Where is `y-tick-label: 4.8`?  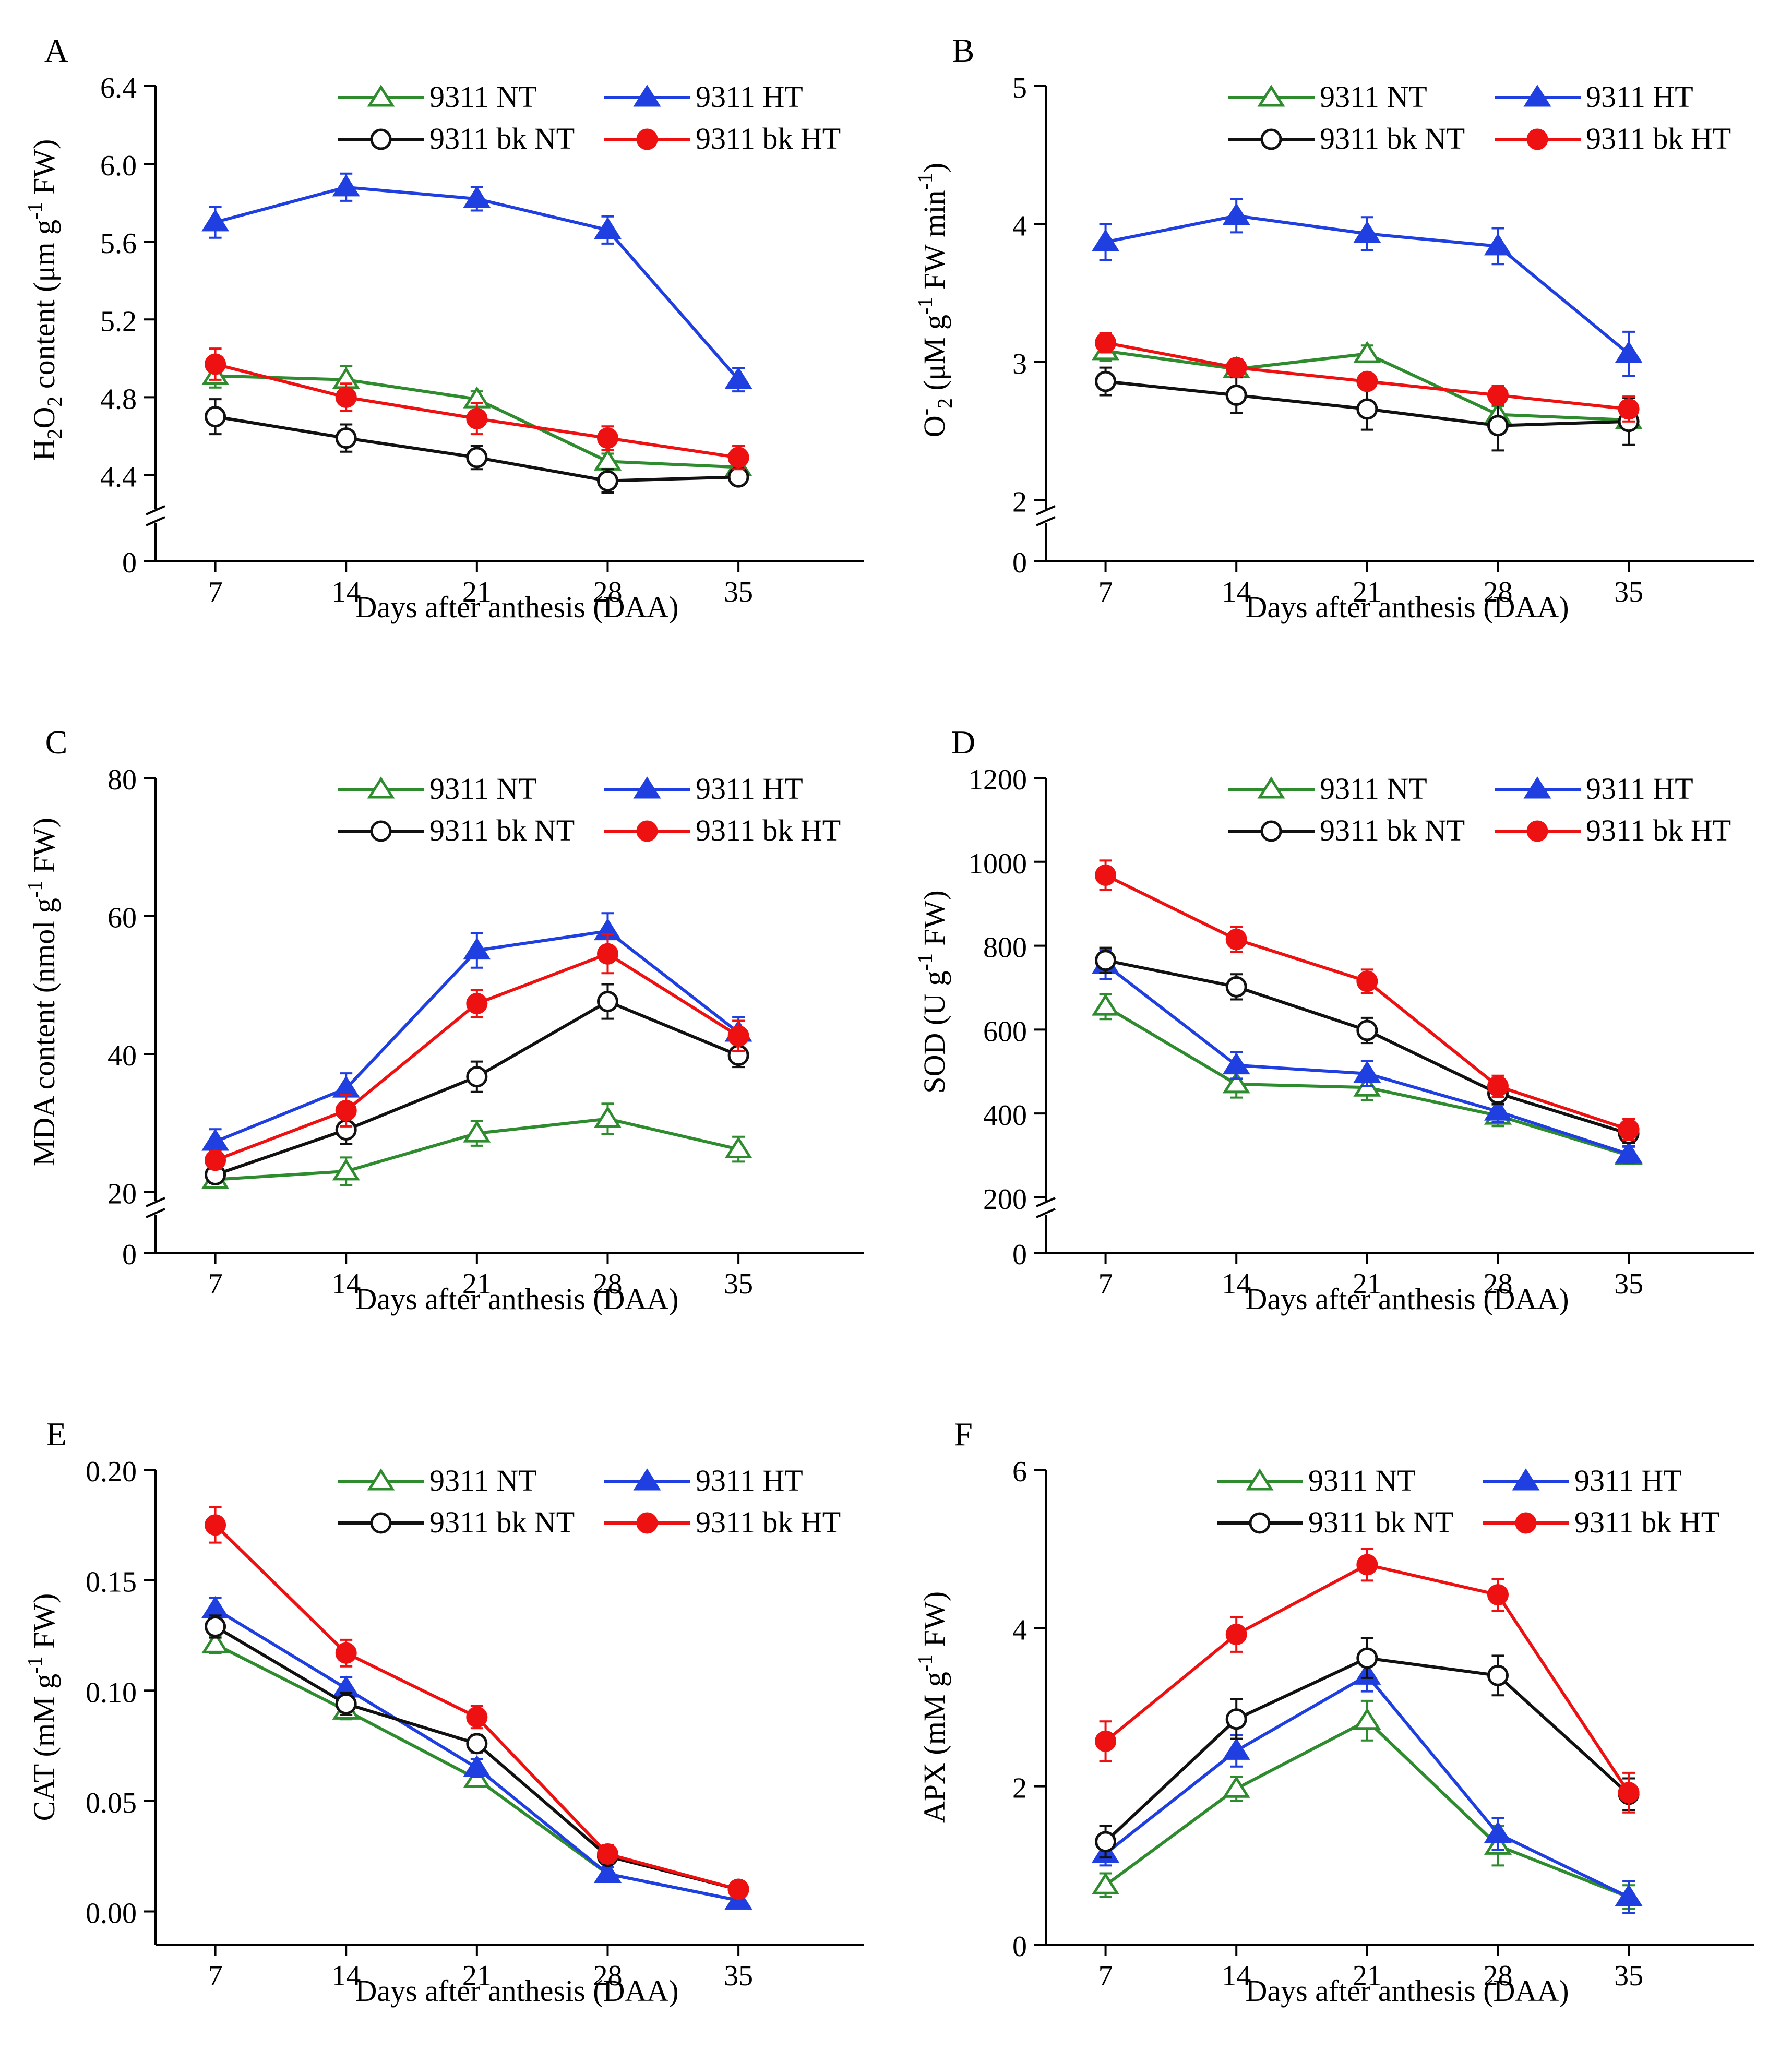 y-tick-label: 4.8 is located at coordinates (118, 399).